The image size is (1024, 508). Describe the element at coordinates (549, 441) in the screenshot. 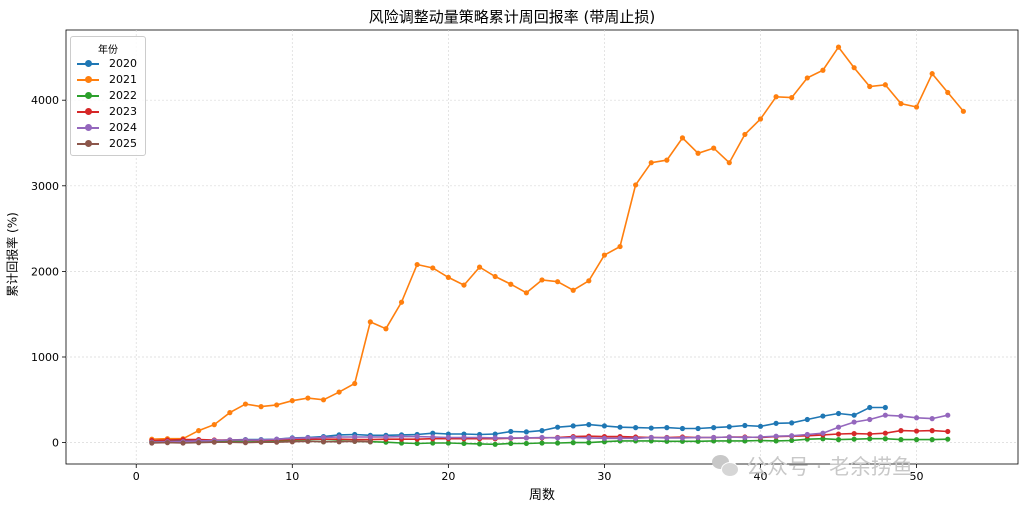

I see `series-line-2022` at that location.